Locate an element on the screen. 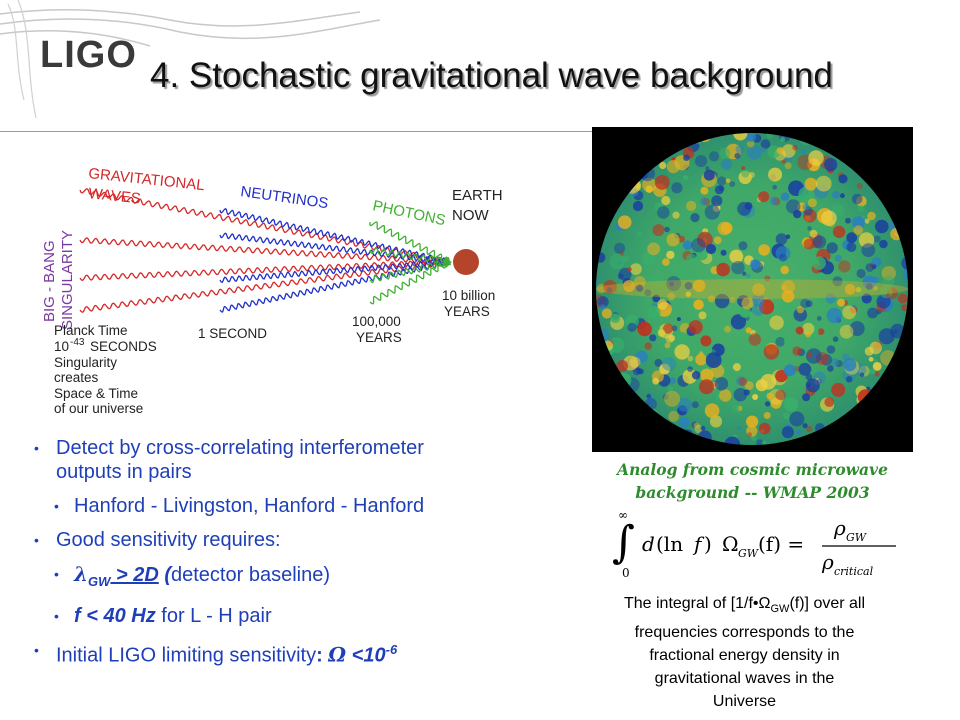  label-earth: EARTH is located at coordinates (477, 195).